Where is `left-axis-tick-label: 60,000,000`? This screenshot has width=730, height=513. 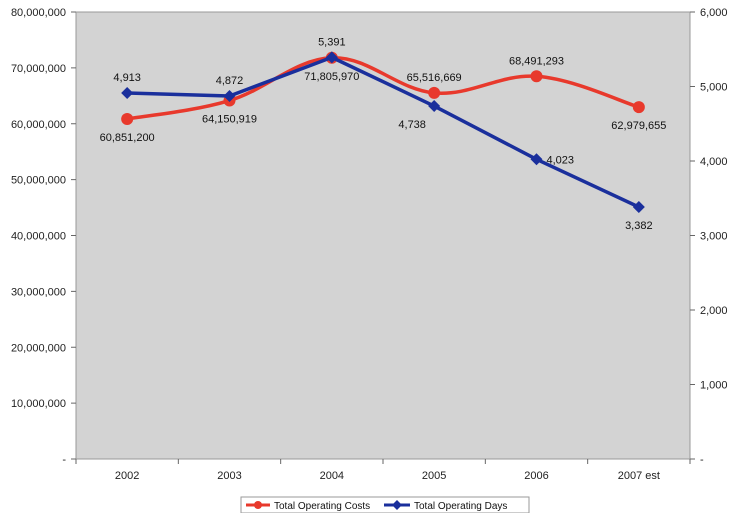 left-axis-tick-label: 60,000,000 is located at coordinates (38, 125).